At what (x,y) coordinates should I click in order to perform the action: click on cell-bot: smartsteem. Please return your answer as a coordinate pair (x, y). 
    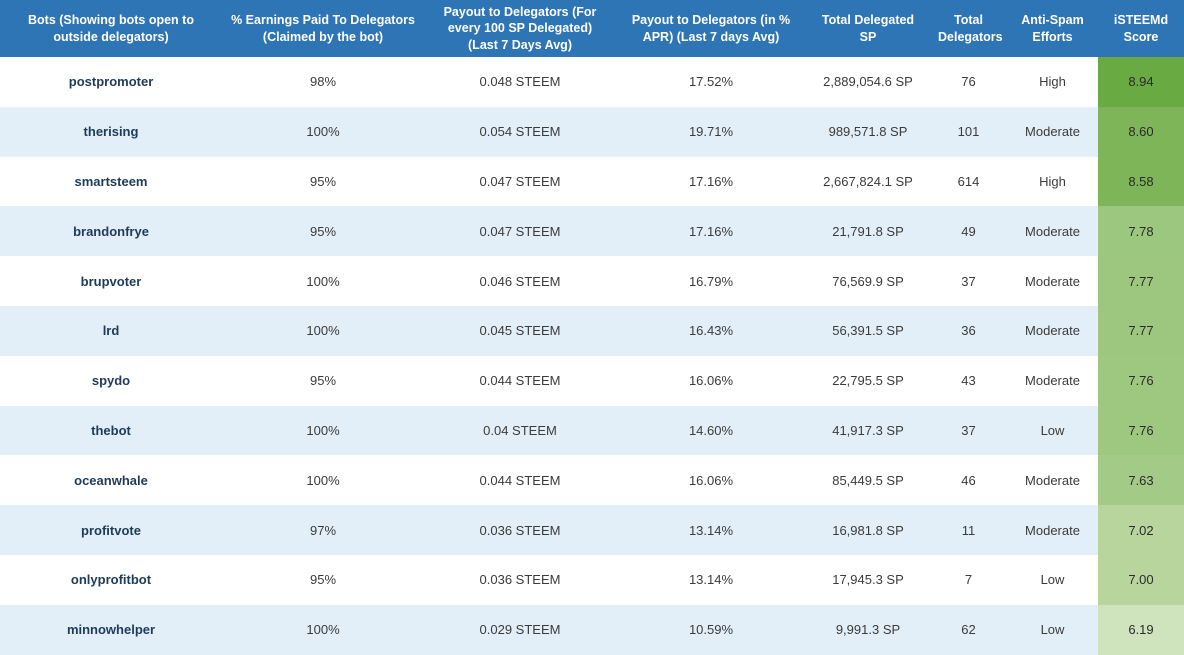
    Looking at the image, I should click on (111, 181).